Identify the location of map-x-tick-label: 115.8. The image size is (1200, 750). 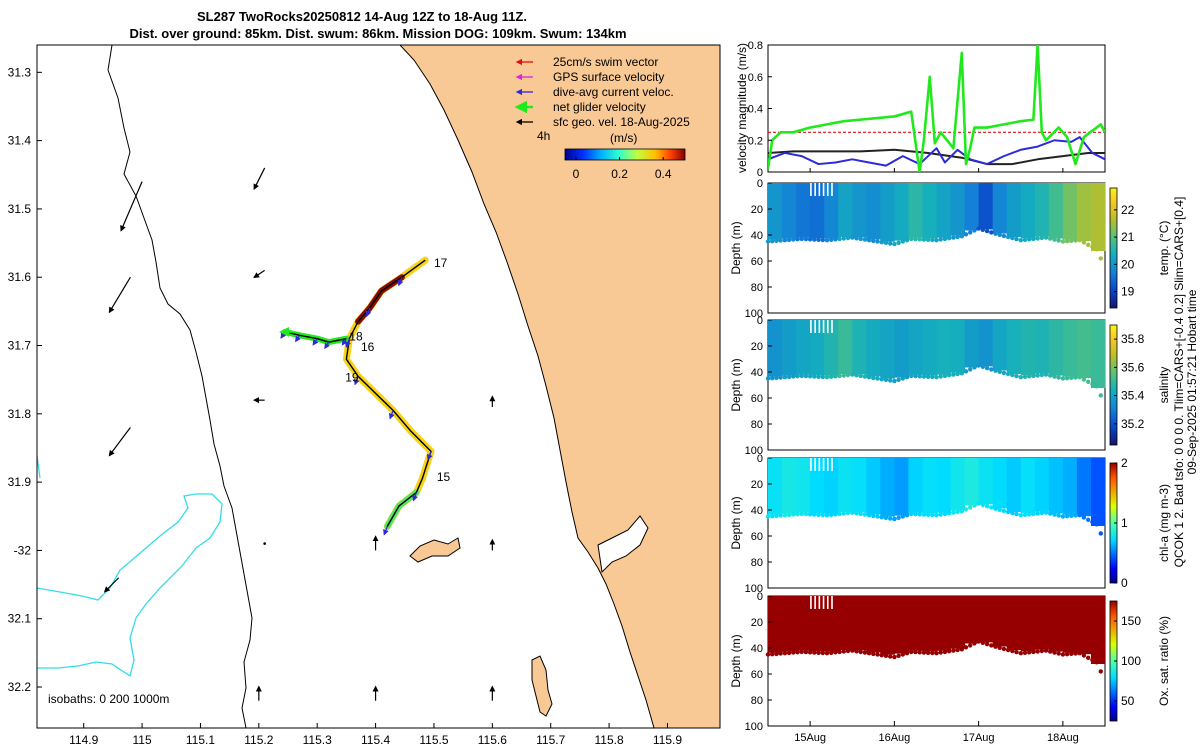
(609, 740).